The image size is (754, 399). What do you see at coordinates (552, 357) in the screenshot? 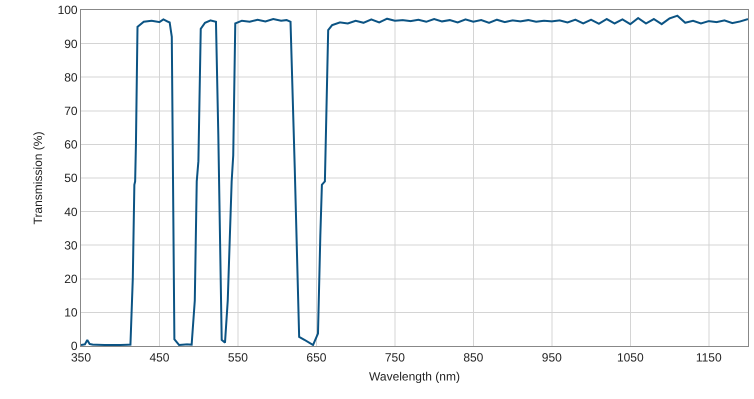
I see `x-tick-label: 950` at bounding box center [552, 357].